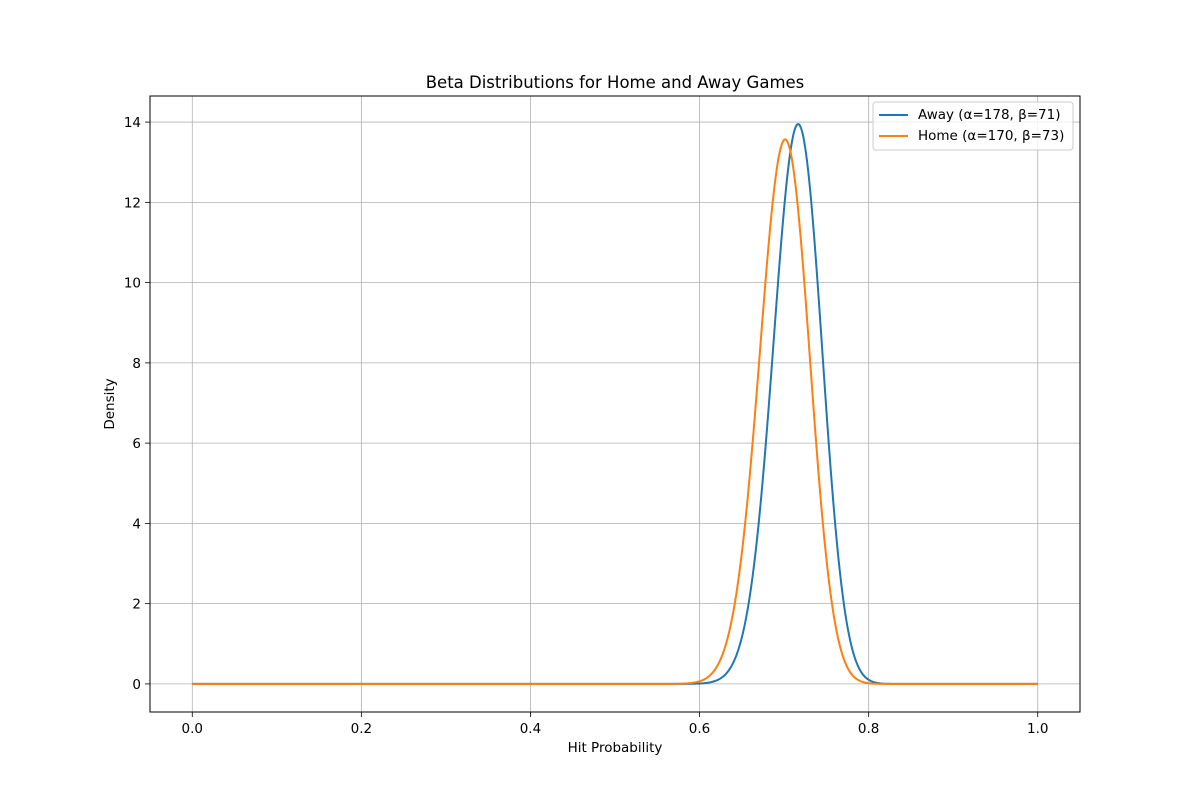 The image size is (1200, 800). Describe the element at coordinates (991, 136) in the screenshot. I see `legend-label-home: Home (α=170, β=73)` at that location.